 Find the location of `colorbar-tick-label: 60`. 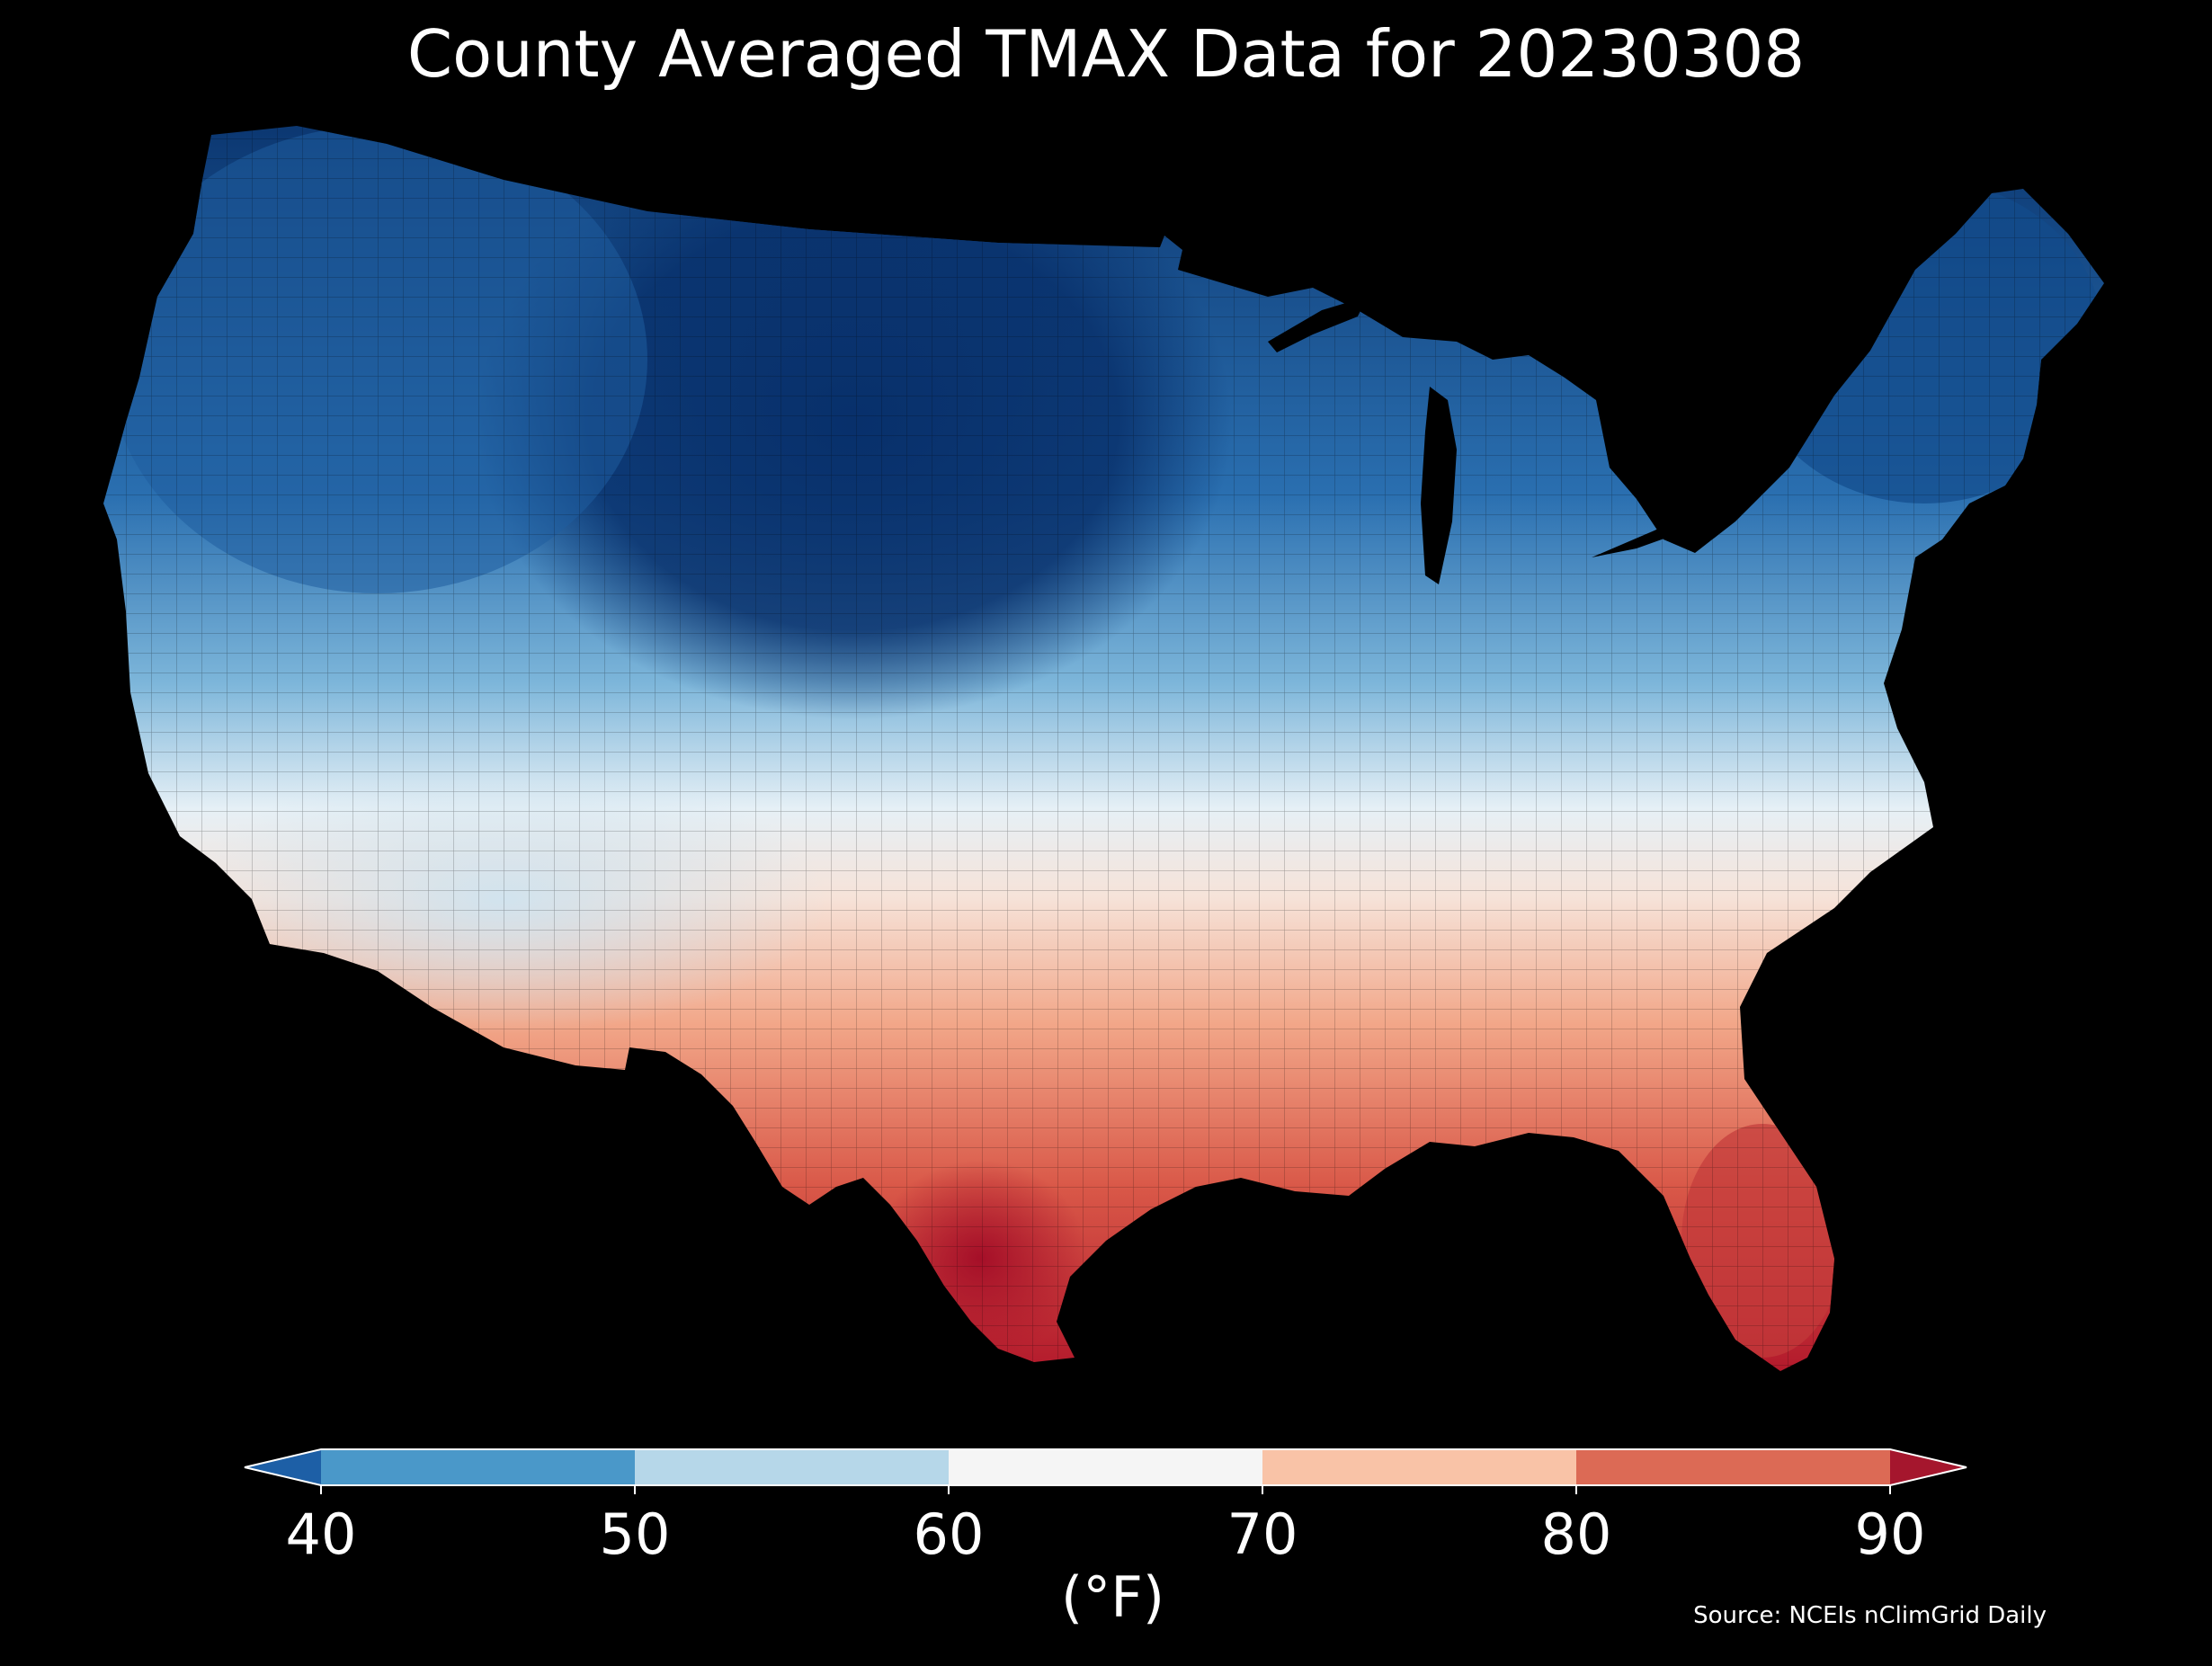

colorbar-tick-label: 60 is located at coordinates (949, 1534).